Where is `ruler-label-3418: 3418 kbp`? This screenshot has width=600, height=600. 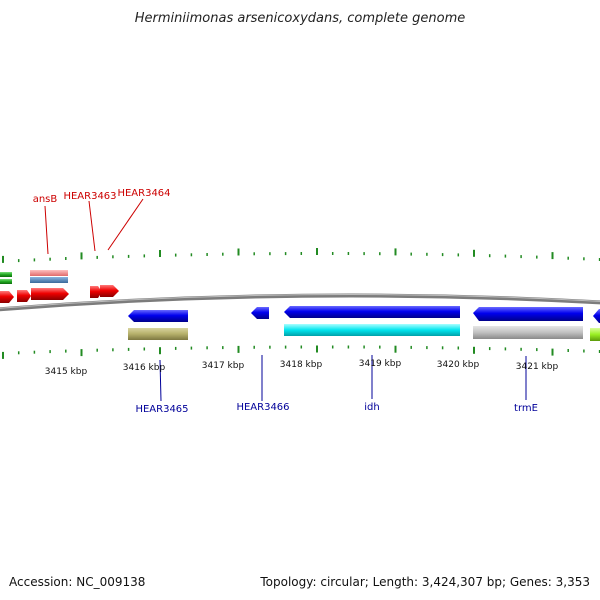 ruler-label-3418: 3418 kbp is located at coordinates (301, 365).